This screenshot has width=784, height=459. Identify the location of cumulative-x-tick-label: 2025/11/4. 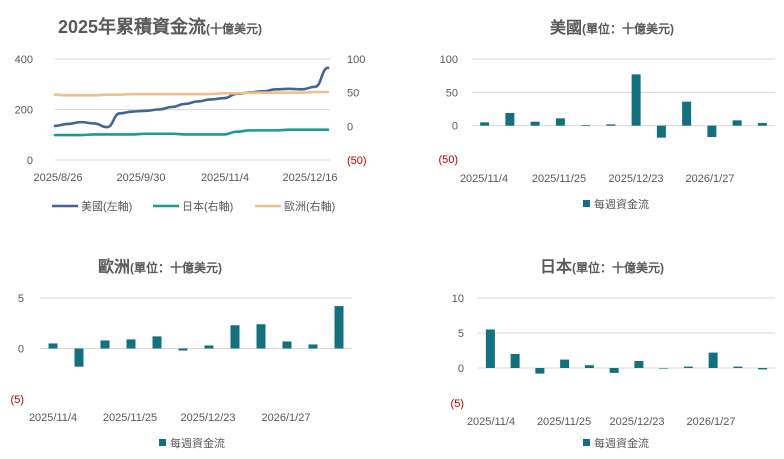
(225, 178).